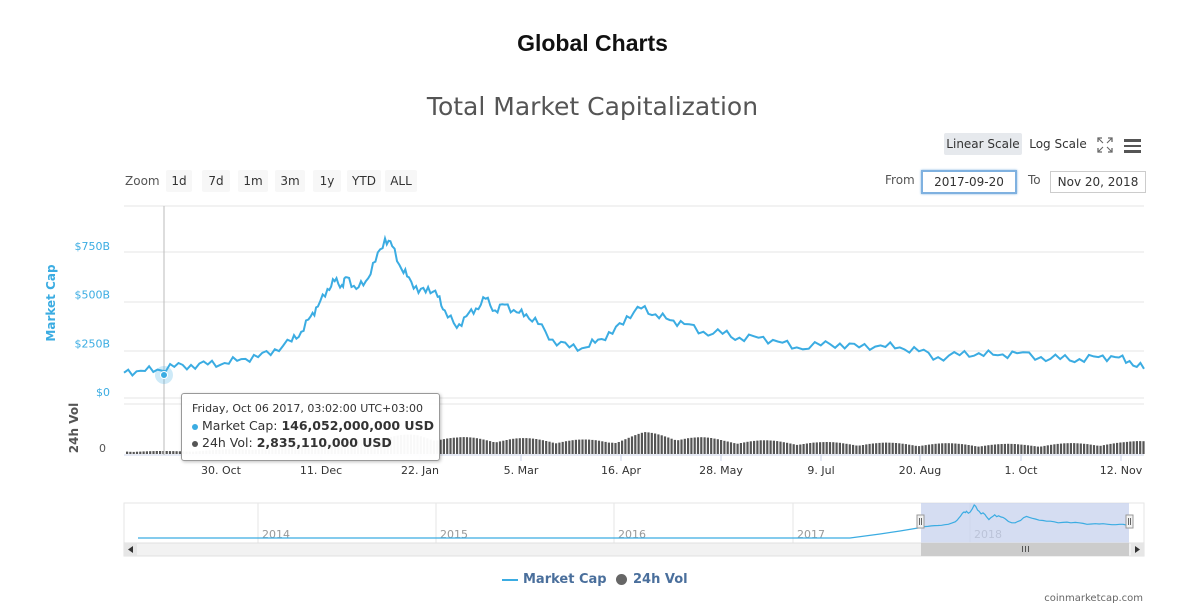 This screenshot has height=615, width=1185. What do you see at coordinates (103, 392) in the screenshot?
I see `y-tick-label: $0` at bounding box center [103, 392].